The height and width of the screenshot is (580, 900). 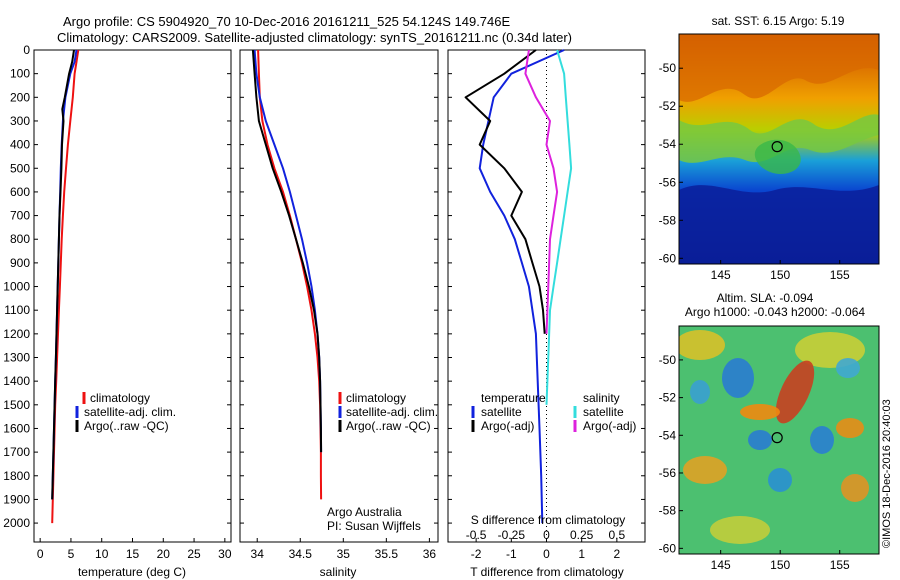 I want to click on x2-tick-label: -0.25, so click(x=512, y=535).